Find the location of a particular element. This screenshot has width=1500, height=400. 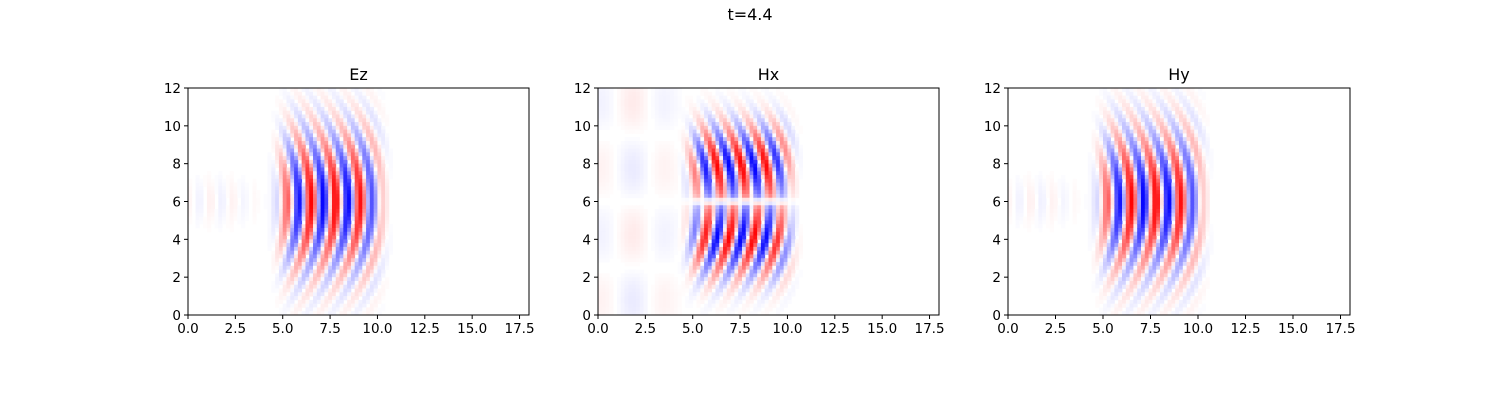

x-tick-label: 17.5 is located at coordinates (519, 329).